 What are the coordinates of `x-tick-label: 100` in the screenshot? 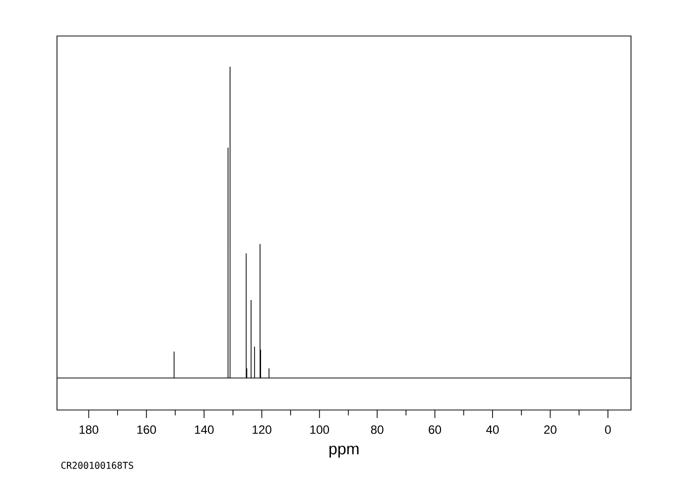 It's located at (320, 429).